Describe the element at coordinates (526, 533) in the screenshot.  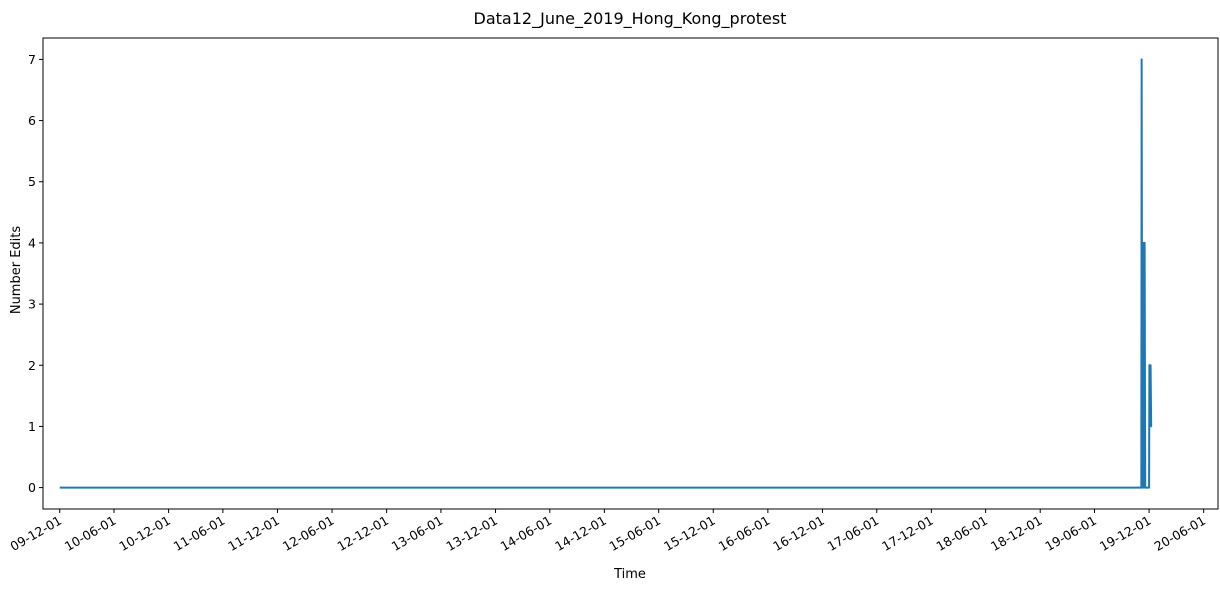
I see `x-tick-label: 14-06-01` at that location.